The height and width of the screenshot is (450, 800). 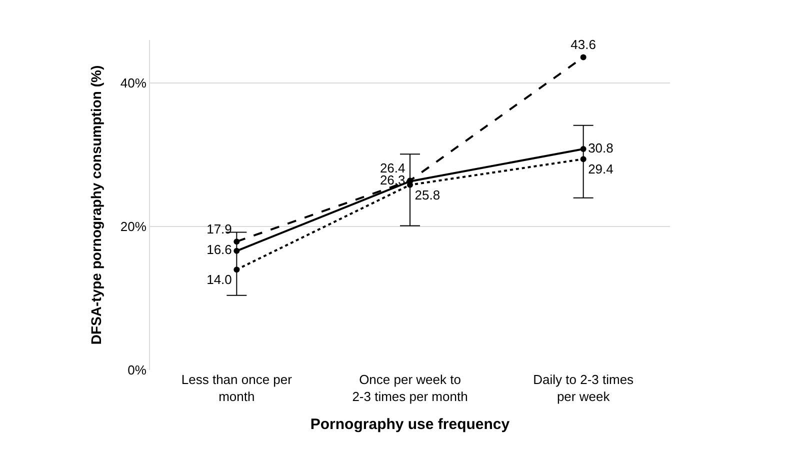 I want to click on y-tick-label: 0%, so click(x=137, y=370).